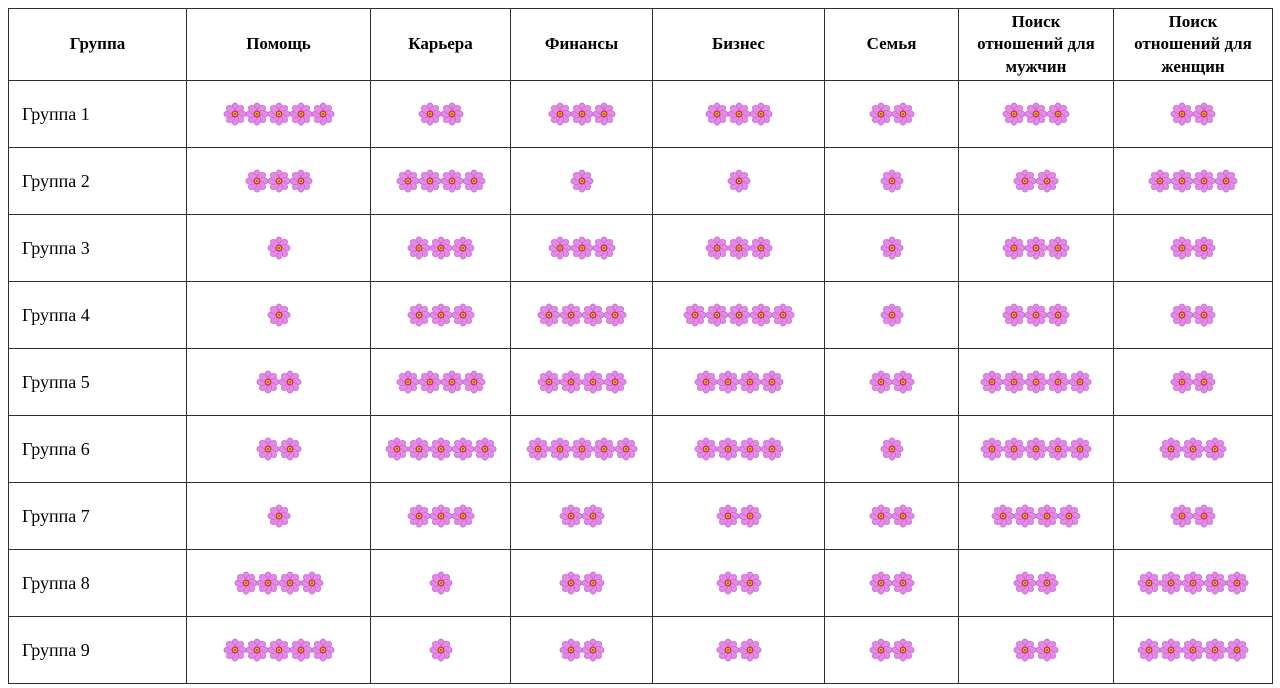  I want to click on table-row: Группа 8, so click(640, 583).